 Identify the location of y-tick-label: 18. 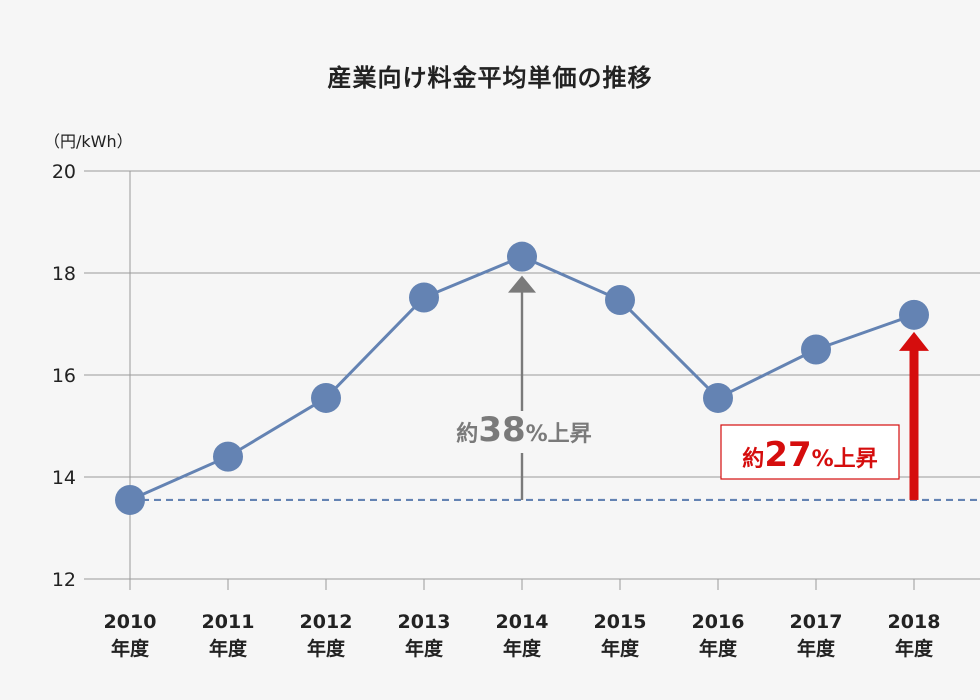
(64, 274).